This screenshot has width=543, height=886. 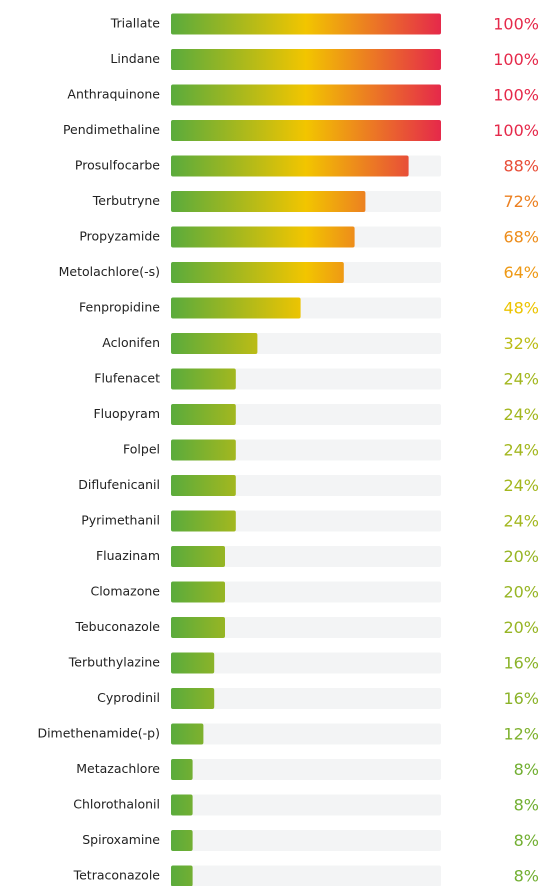 I want to click on value-label: 88%, so click(x=521, y=166).